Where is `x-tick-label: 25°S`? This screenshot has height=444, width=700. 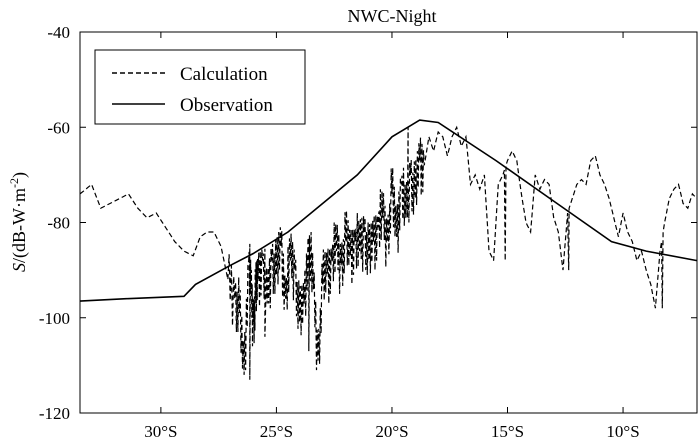 x-tick-label: 25°S is located at coordinates (276, 431).